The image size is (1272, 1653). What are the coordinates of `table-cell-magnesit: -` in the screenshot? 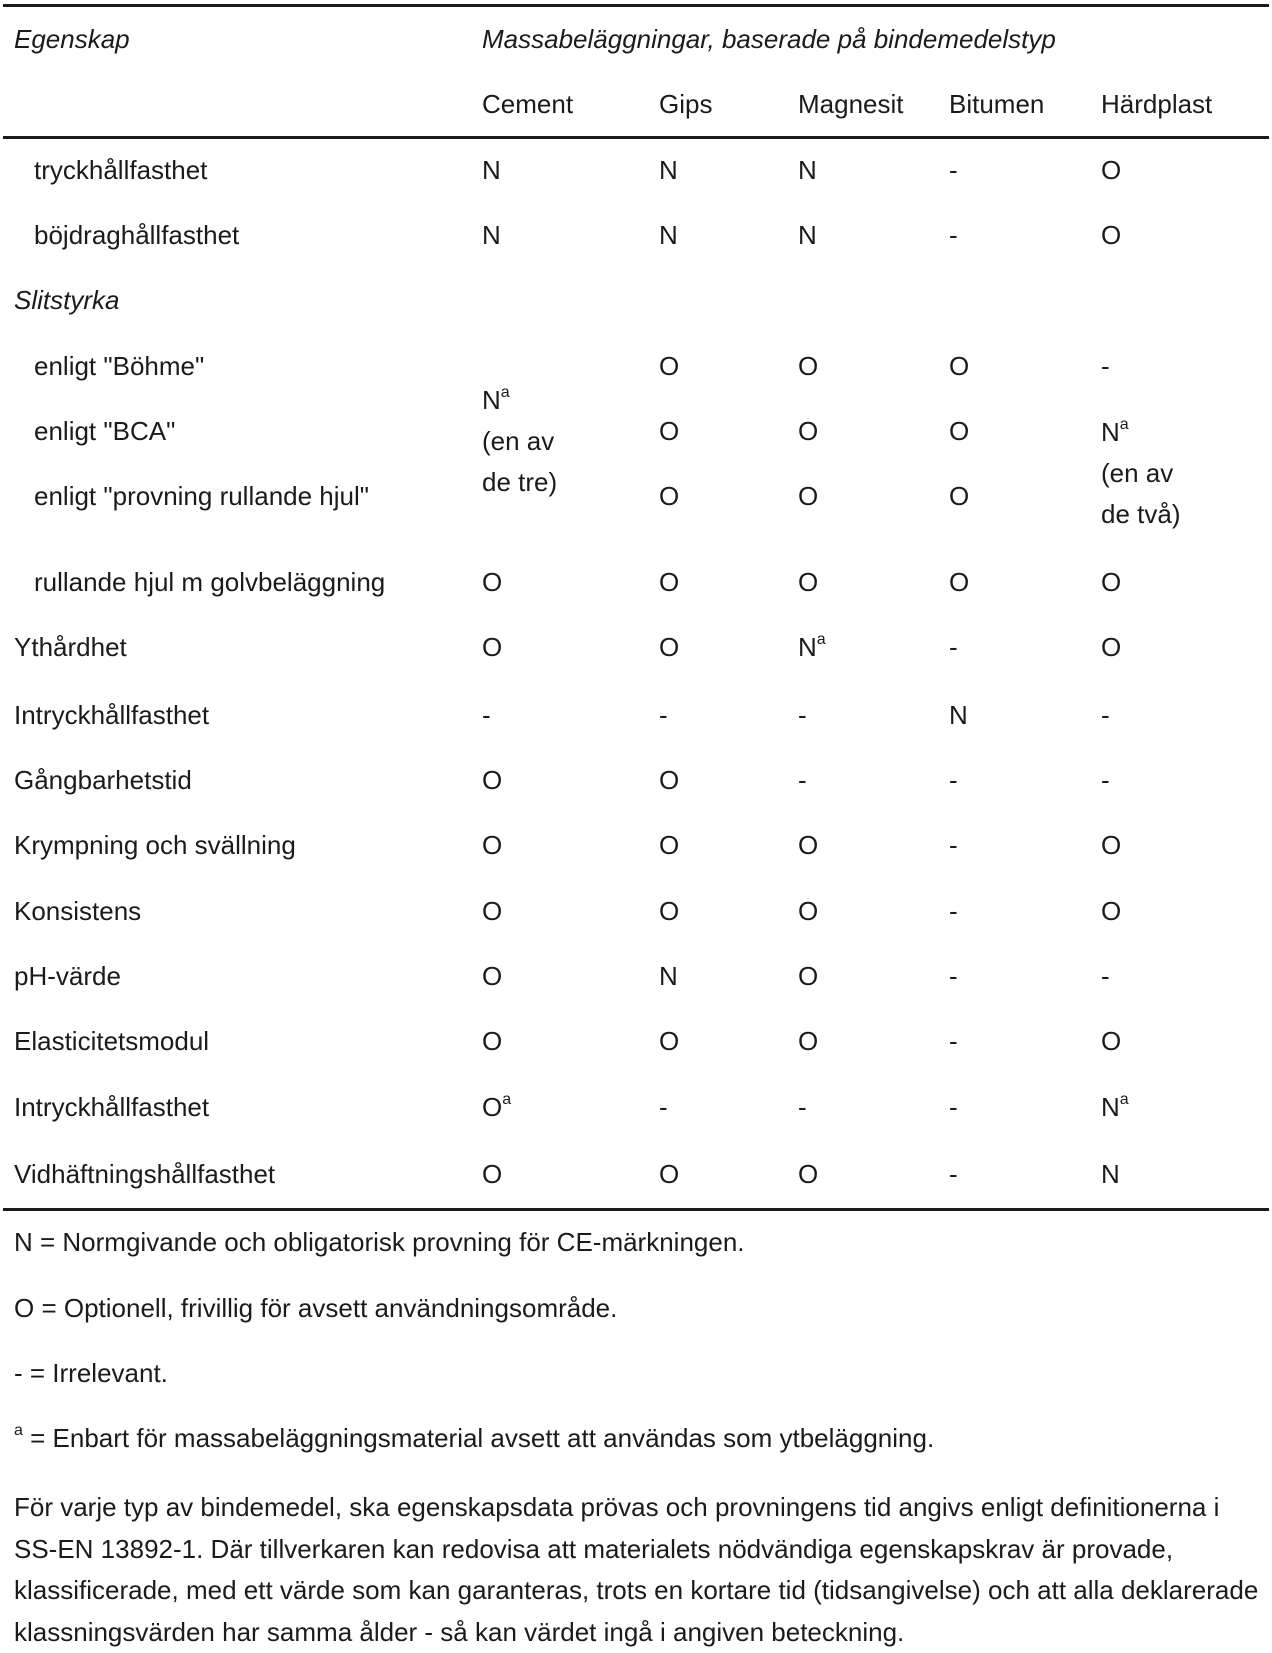 It's located at (802, 780).